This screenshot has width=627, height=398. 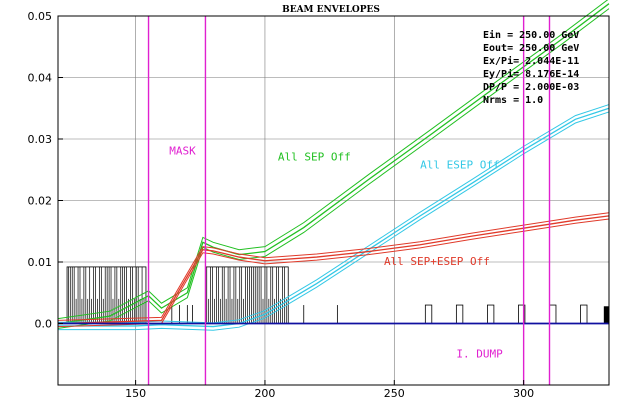 What do you see at coordinates (331, 10) in the screenshot?
I see `chart-title: BEAM ENVELOPES` at bounding box center [331, 10].